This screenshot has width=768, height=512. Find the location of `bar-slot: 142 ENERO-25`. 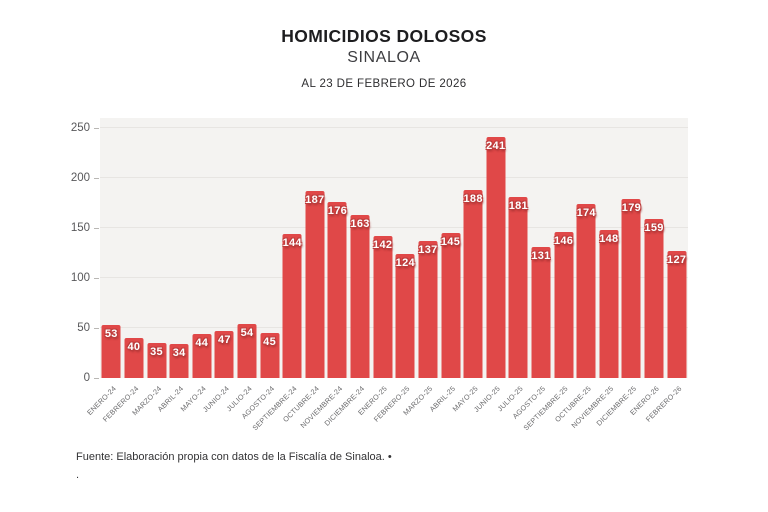

bar-slot: 142 ENERO-25 is located at coordinates (375, 267).